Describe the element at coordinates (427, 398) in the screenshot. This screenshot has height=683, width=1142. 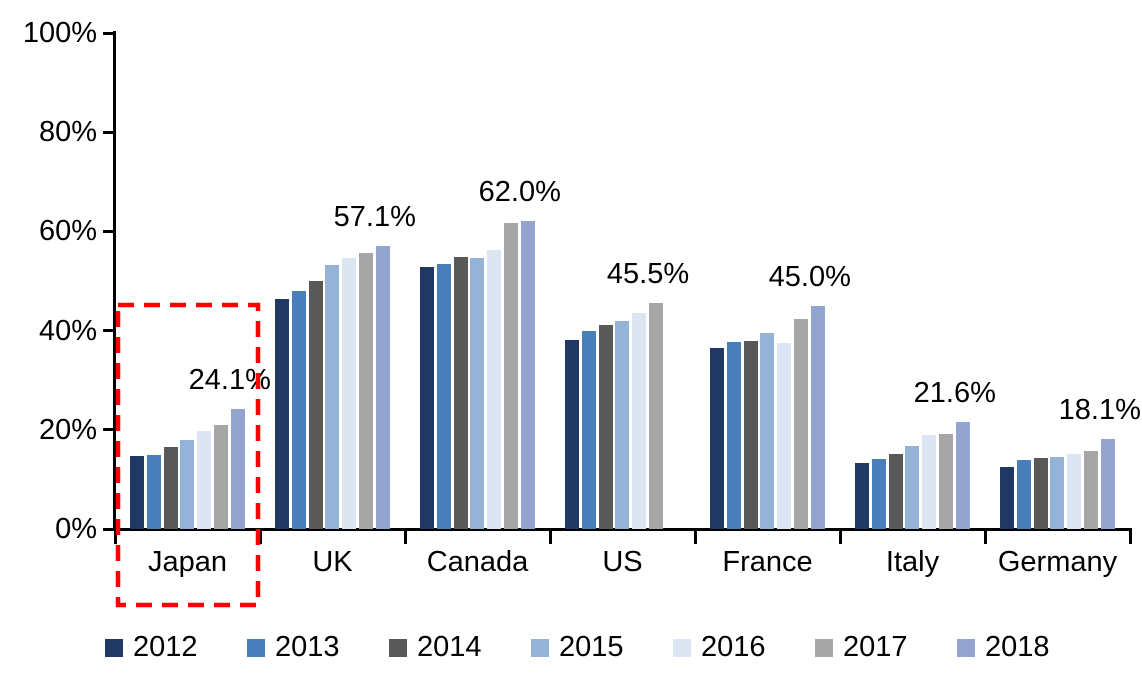
I see `bar-canada-2012` at that location.